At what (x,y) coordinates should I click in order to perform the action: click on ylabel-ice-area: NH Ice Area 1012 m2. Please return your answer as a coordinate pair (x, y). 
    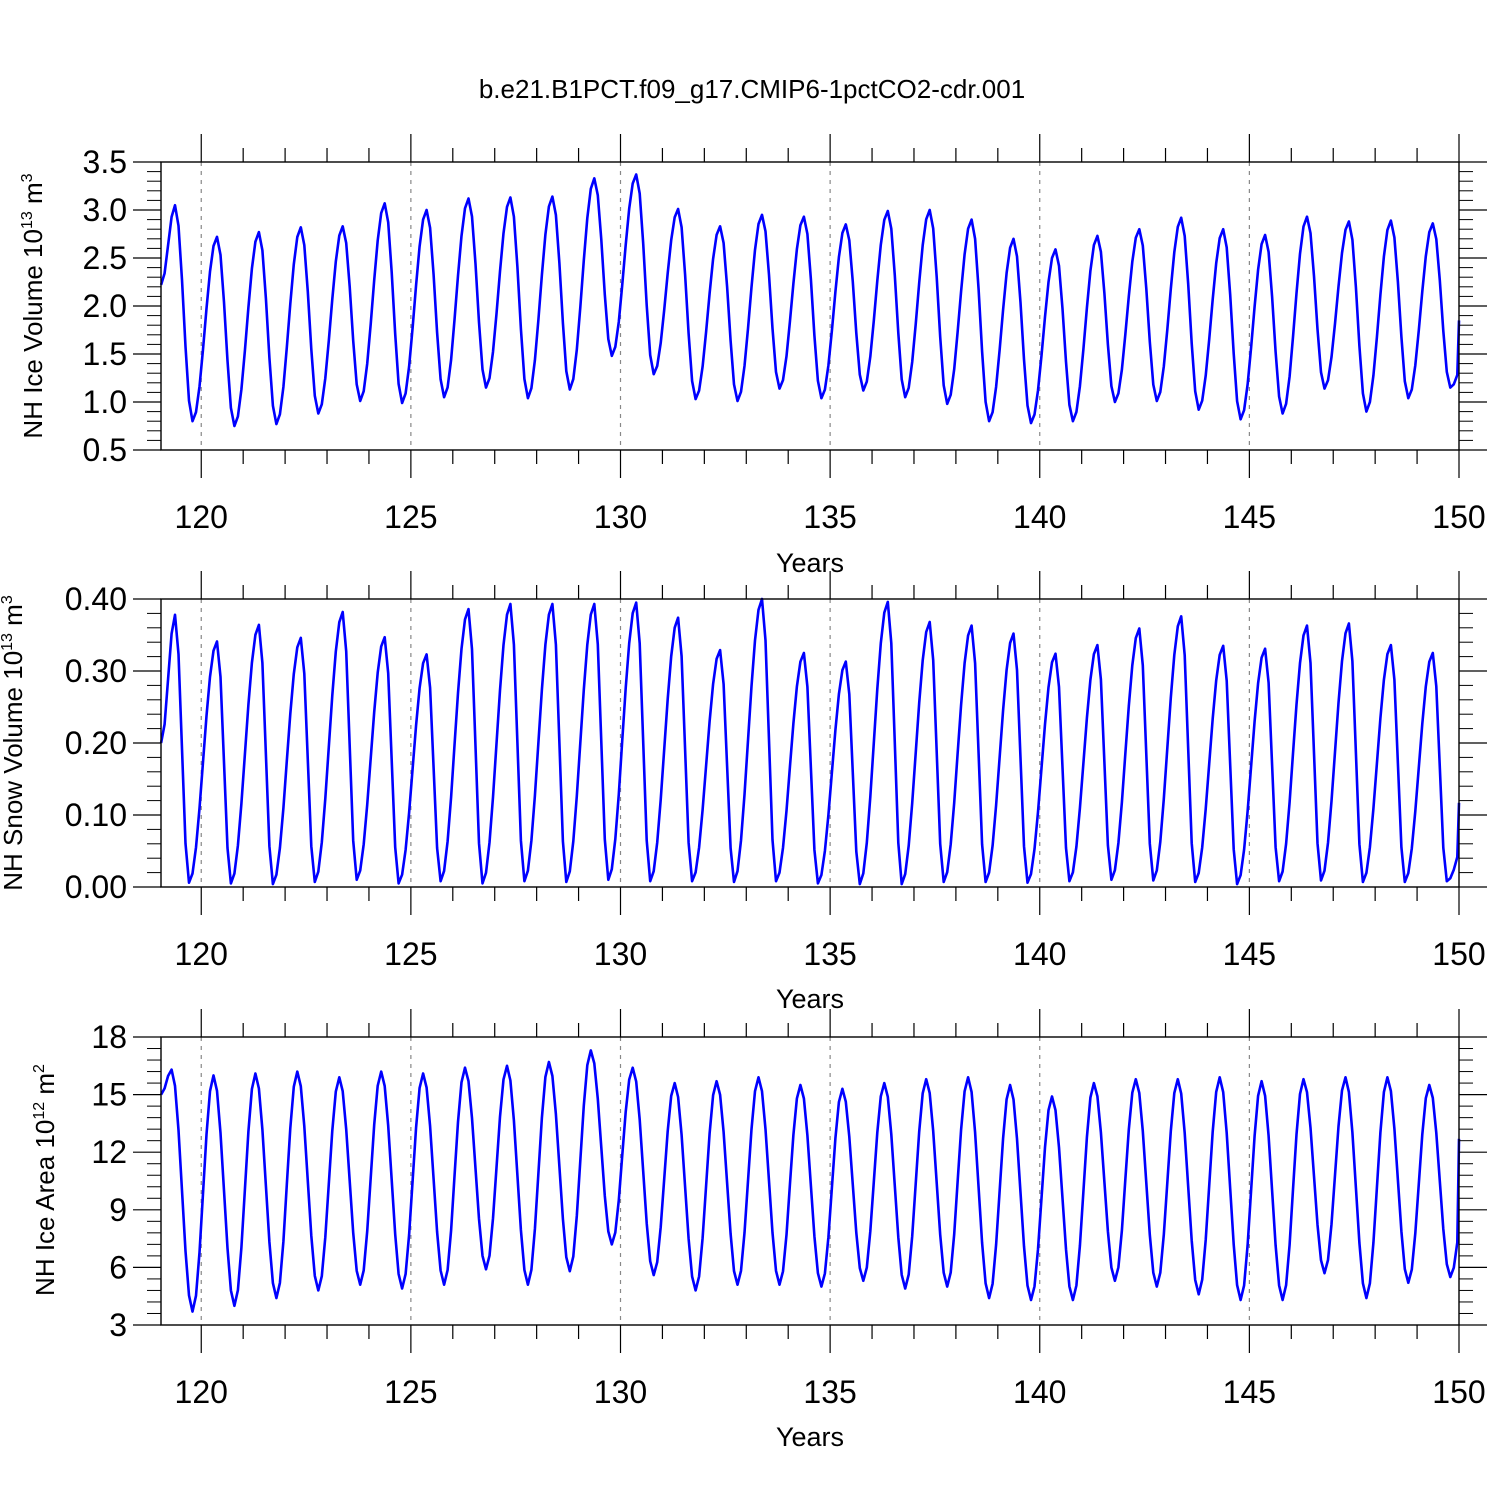
    Looking at the image, I should click on (45, 1180).